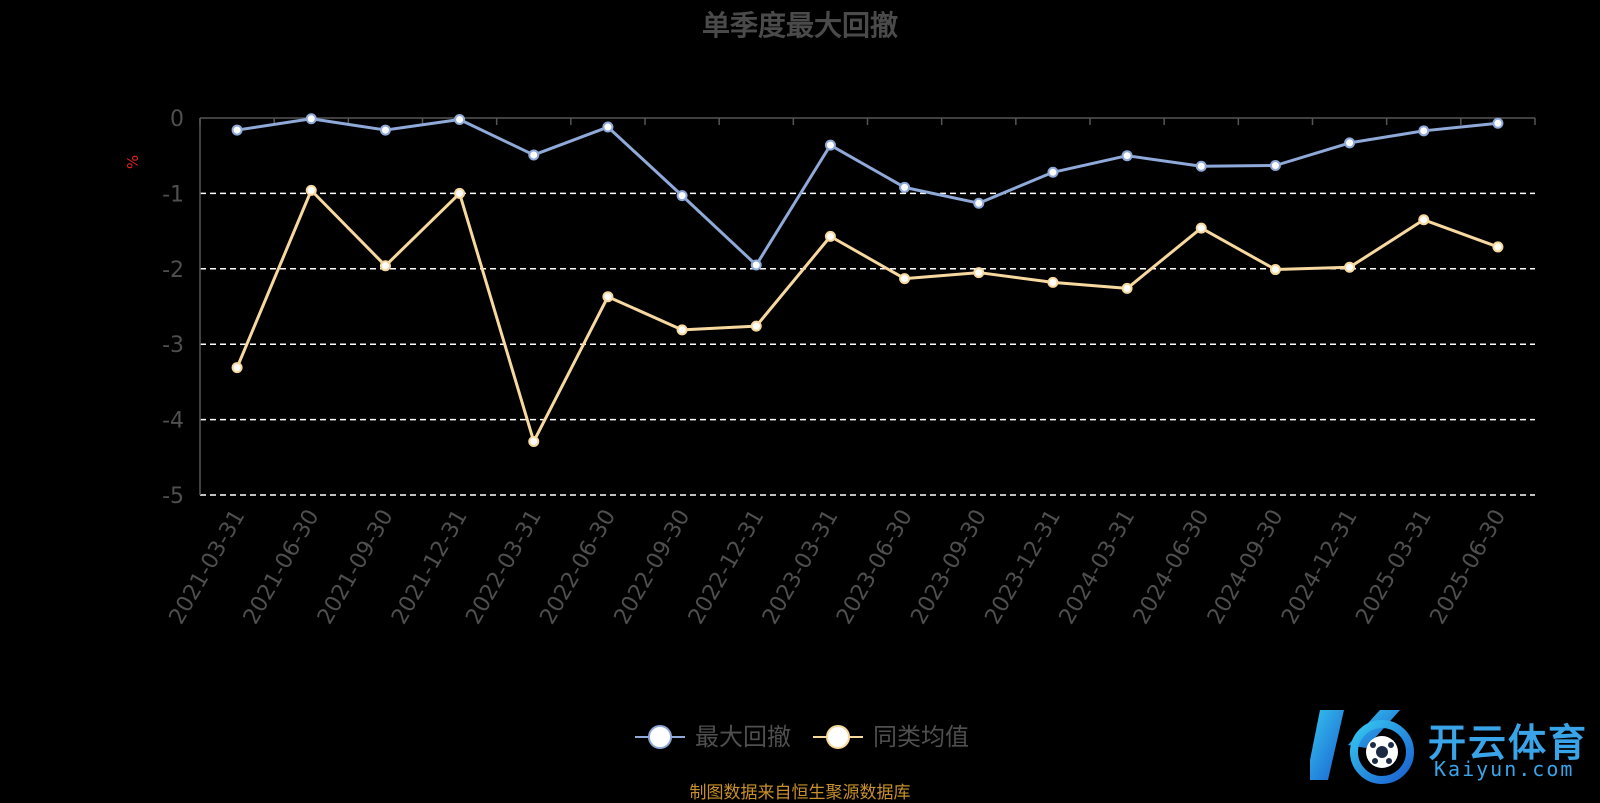 The width and height of the screenshot is (1600, 803). I want to click on legend-label-1: 最大回撤, so click(743, 737).